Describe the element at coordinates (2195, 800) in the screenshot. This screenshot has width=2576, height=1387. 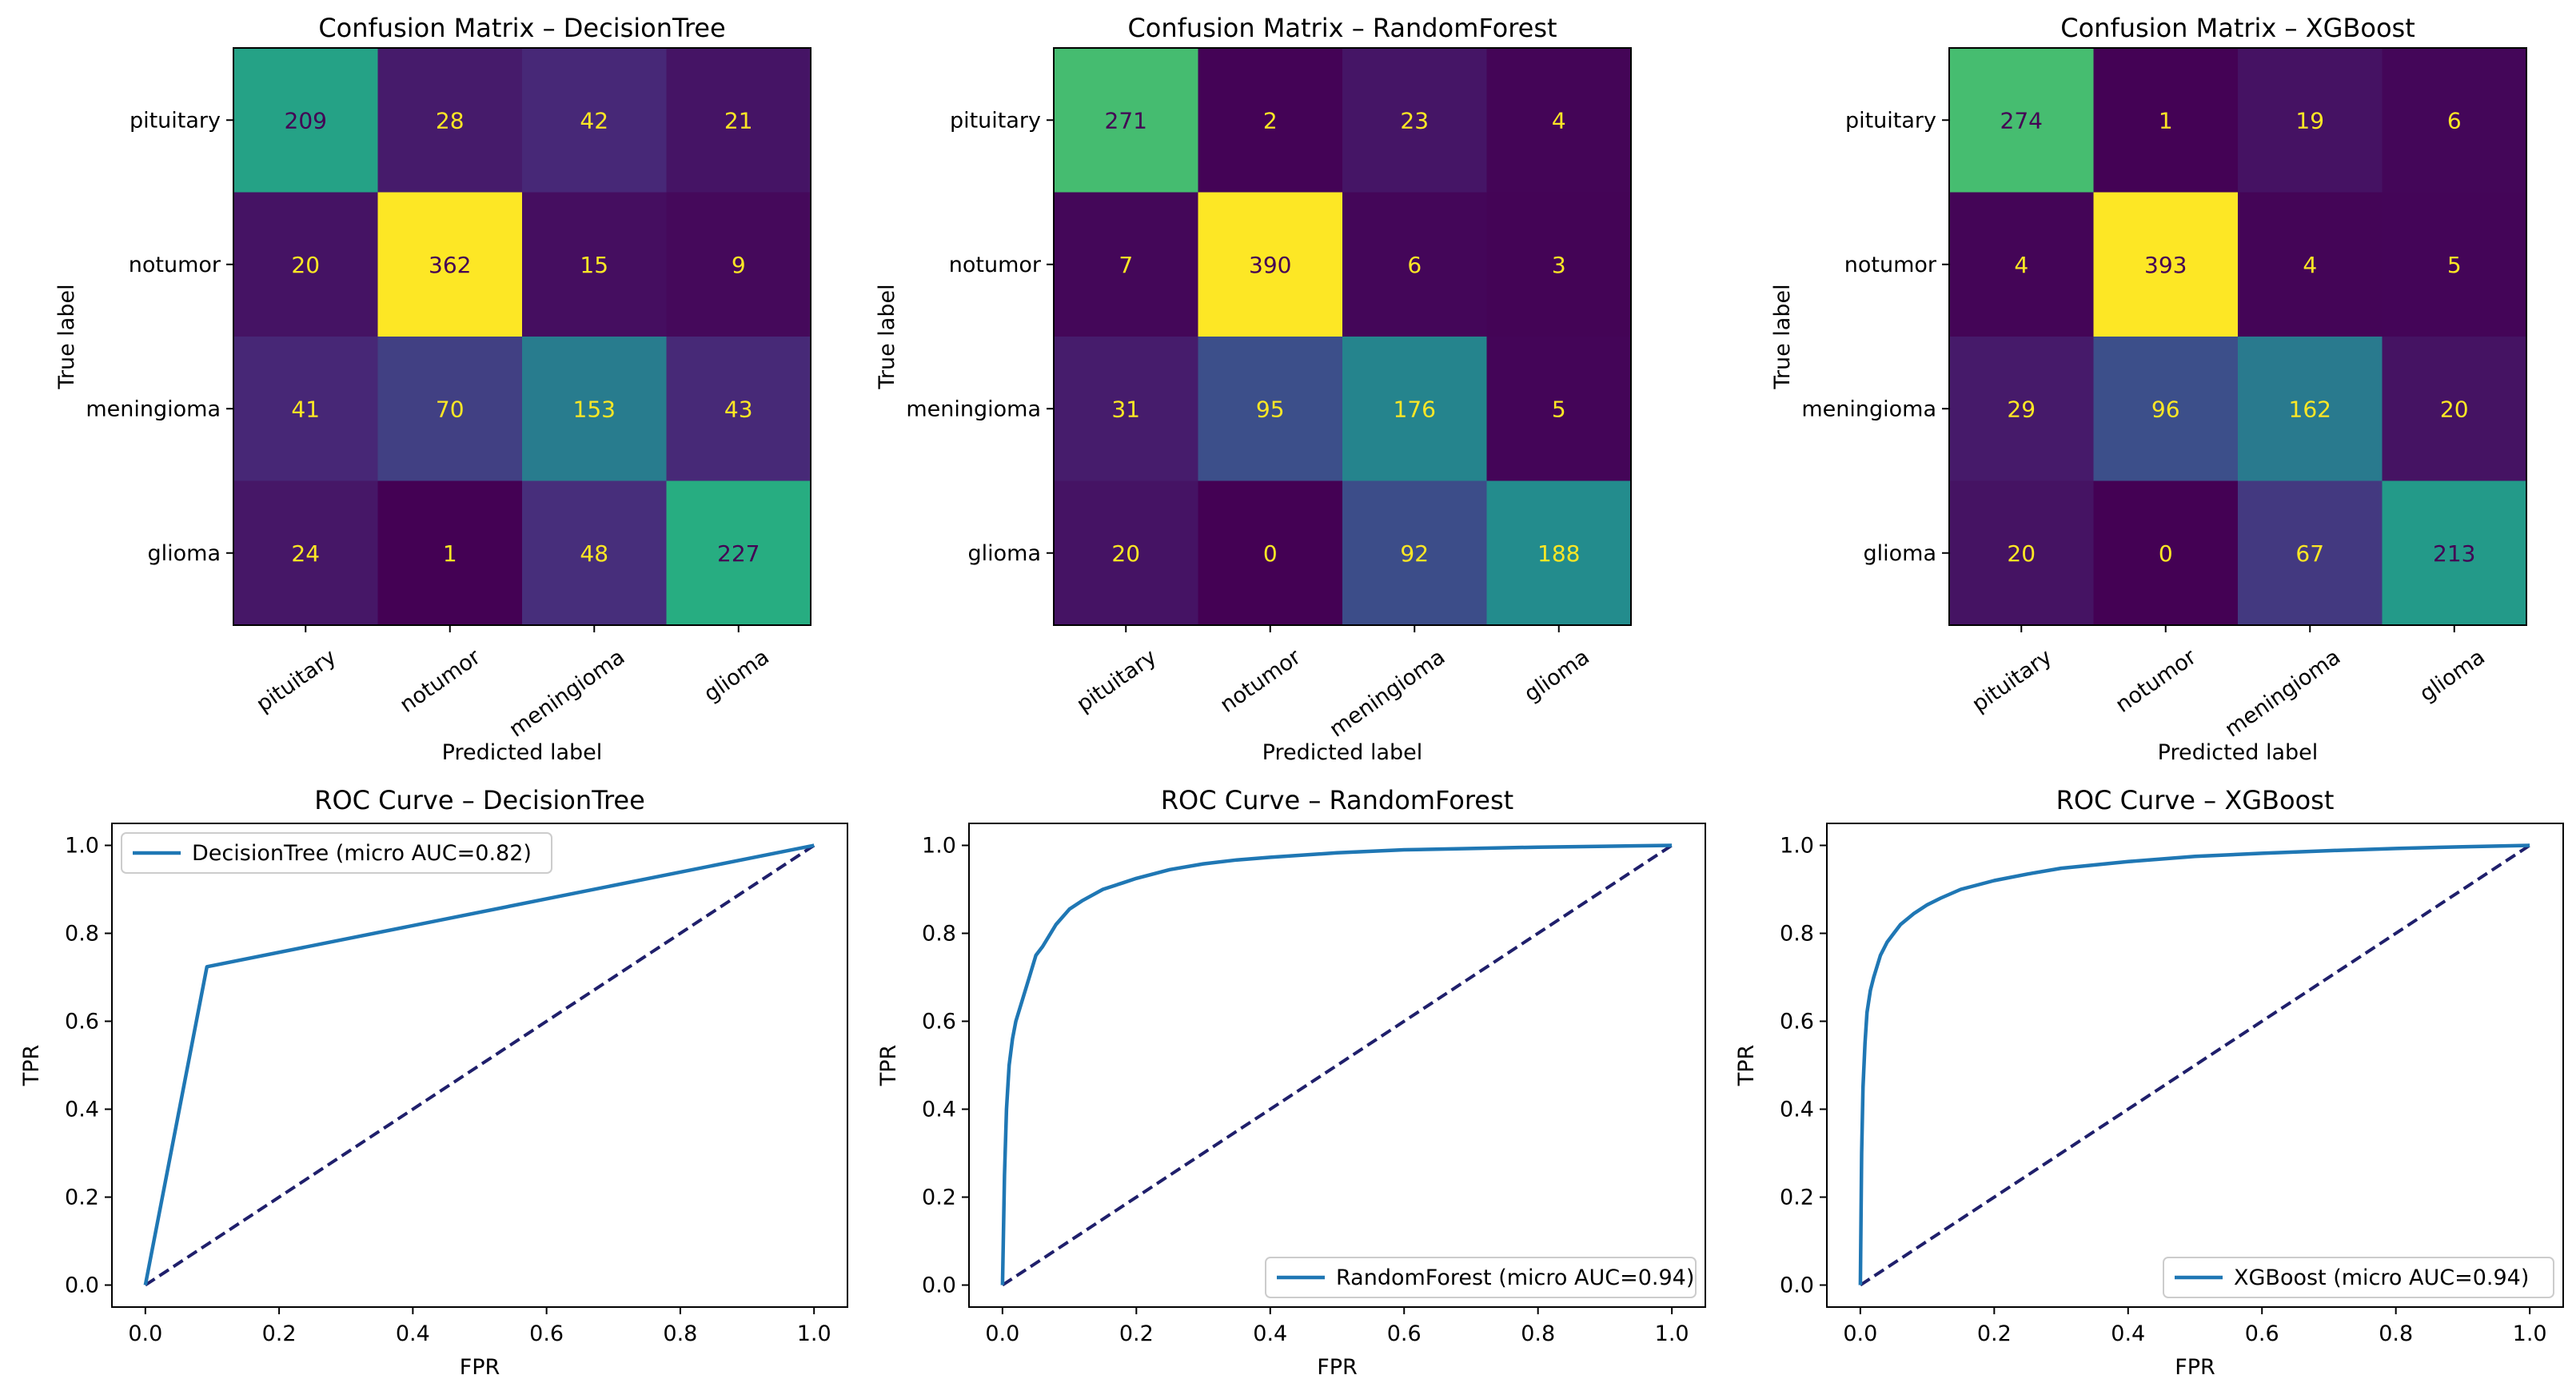
I see `chart-title: ROC Curve – XGBoost` at that location.